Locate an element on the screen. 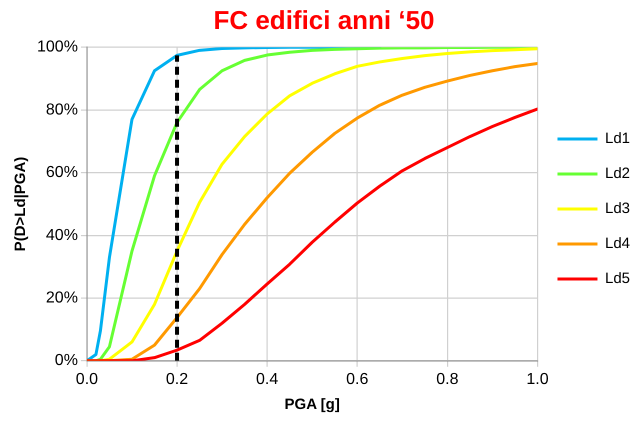  x-tick-label: 0.0 is located at coordinates (87, 379).